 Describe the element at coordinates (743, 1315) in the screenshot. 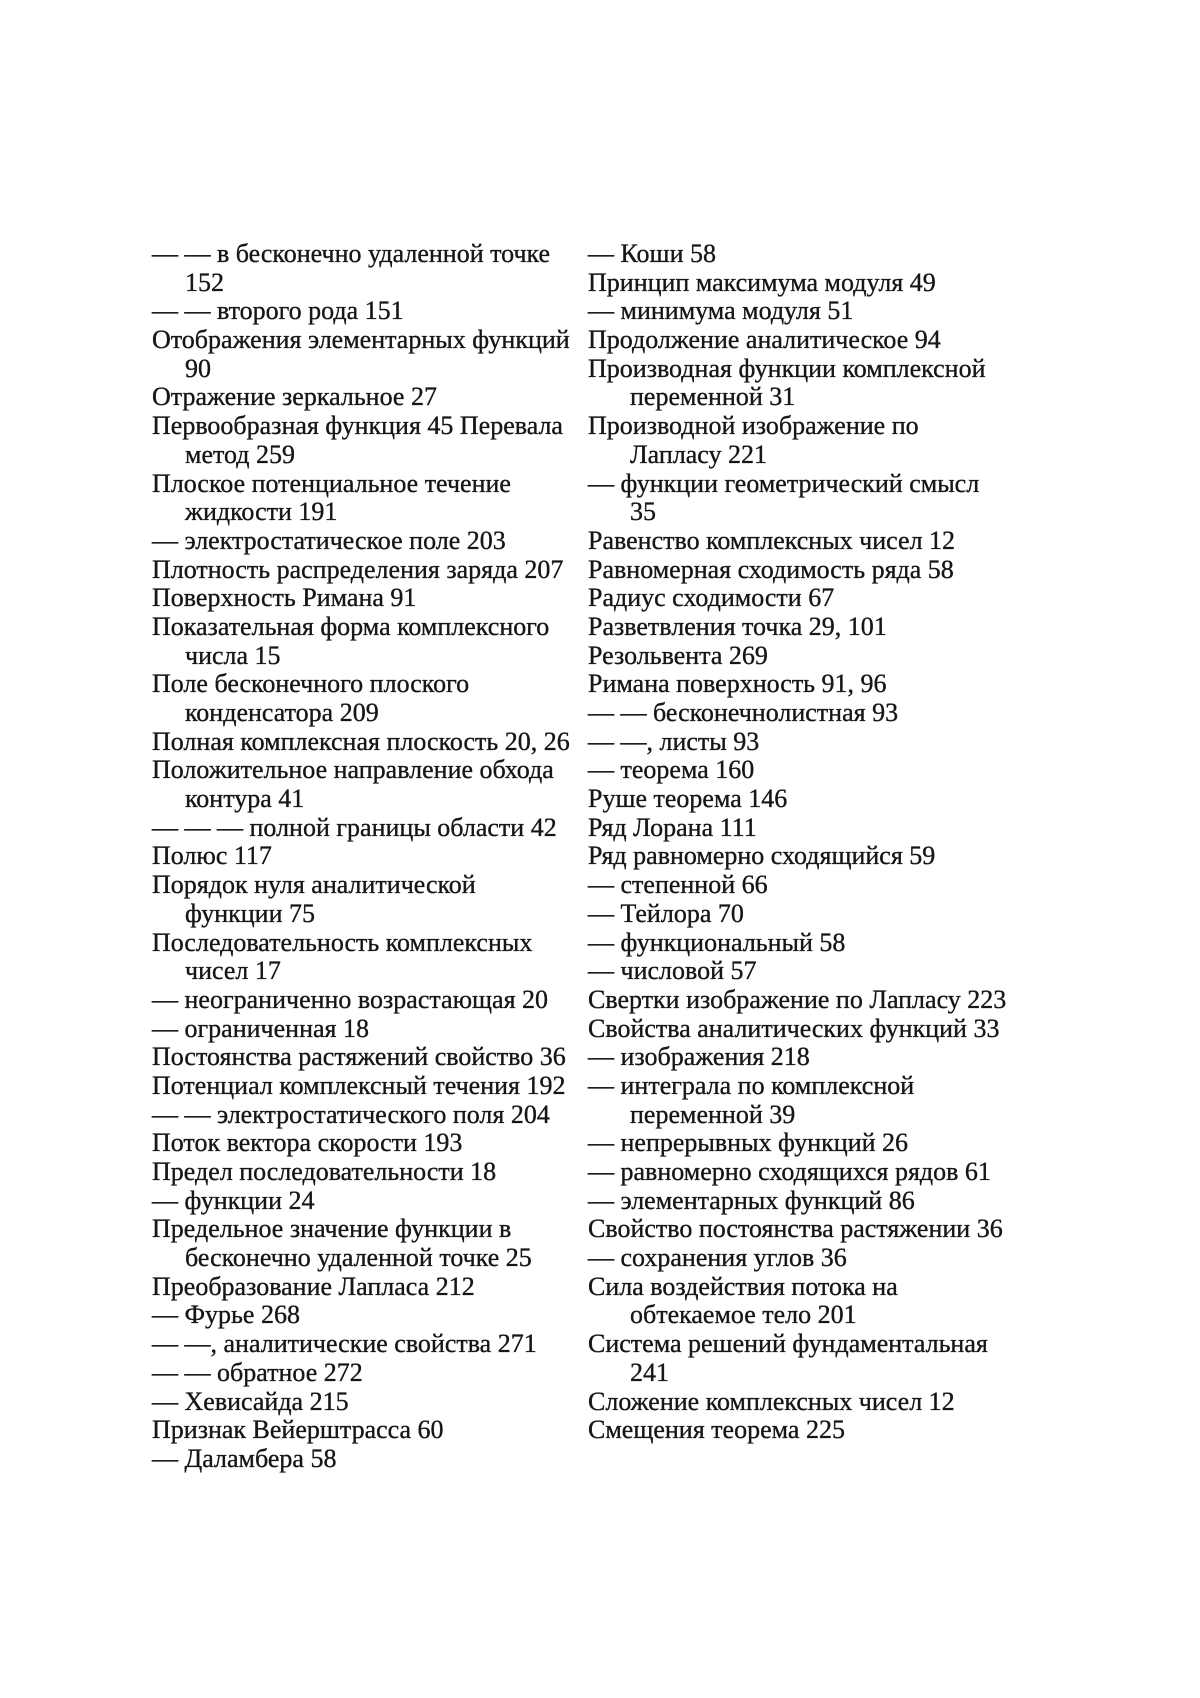

I see `index-line: обтекаемое тело 201` at that location.